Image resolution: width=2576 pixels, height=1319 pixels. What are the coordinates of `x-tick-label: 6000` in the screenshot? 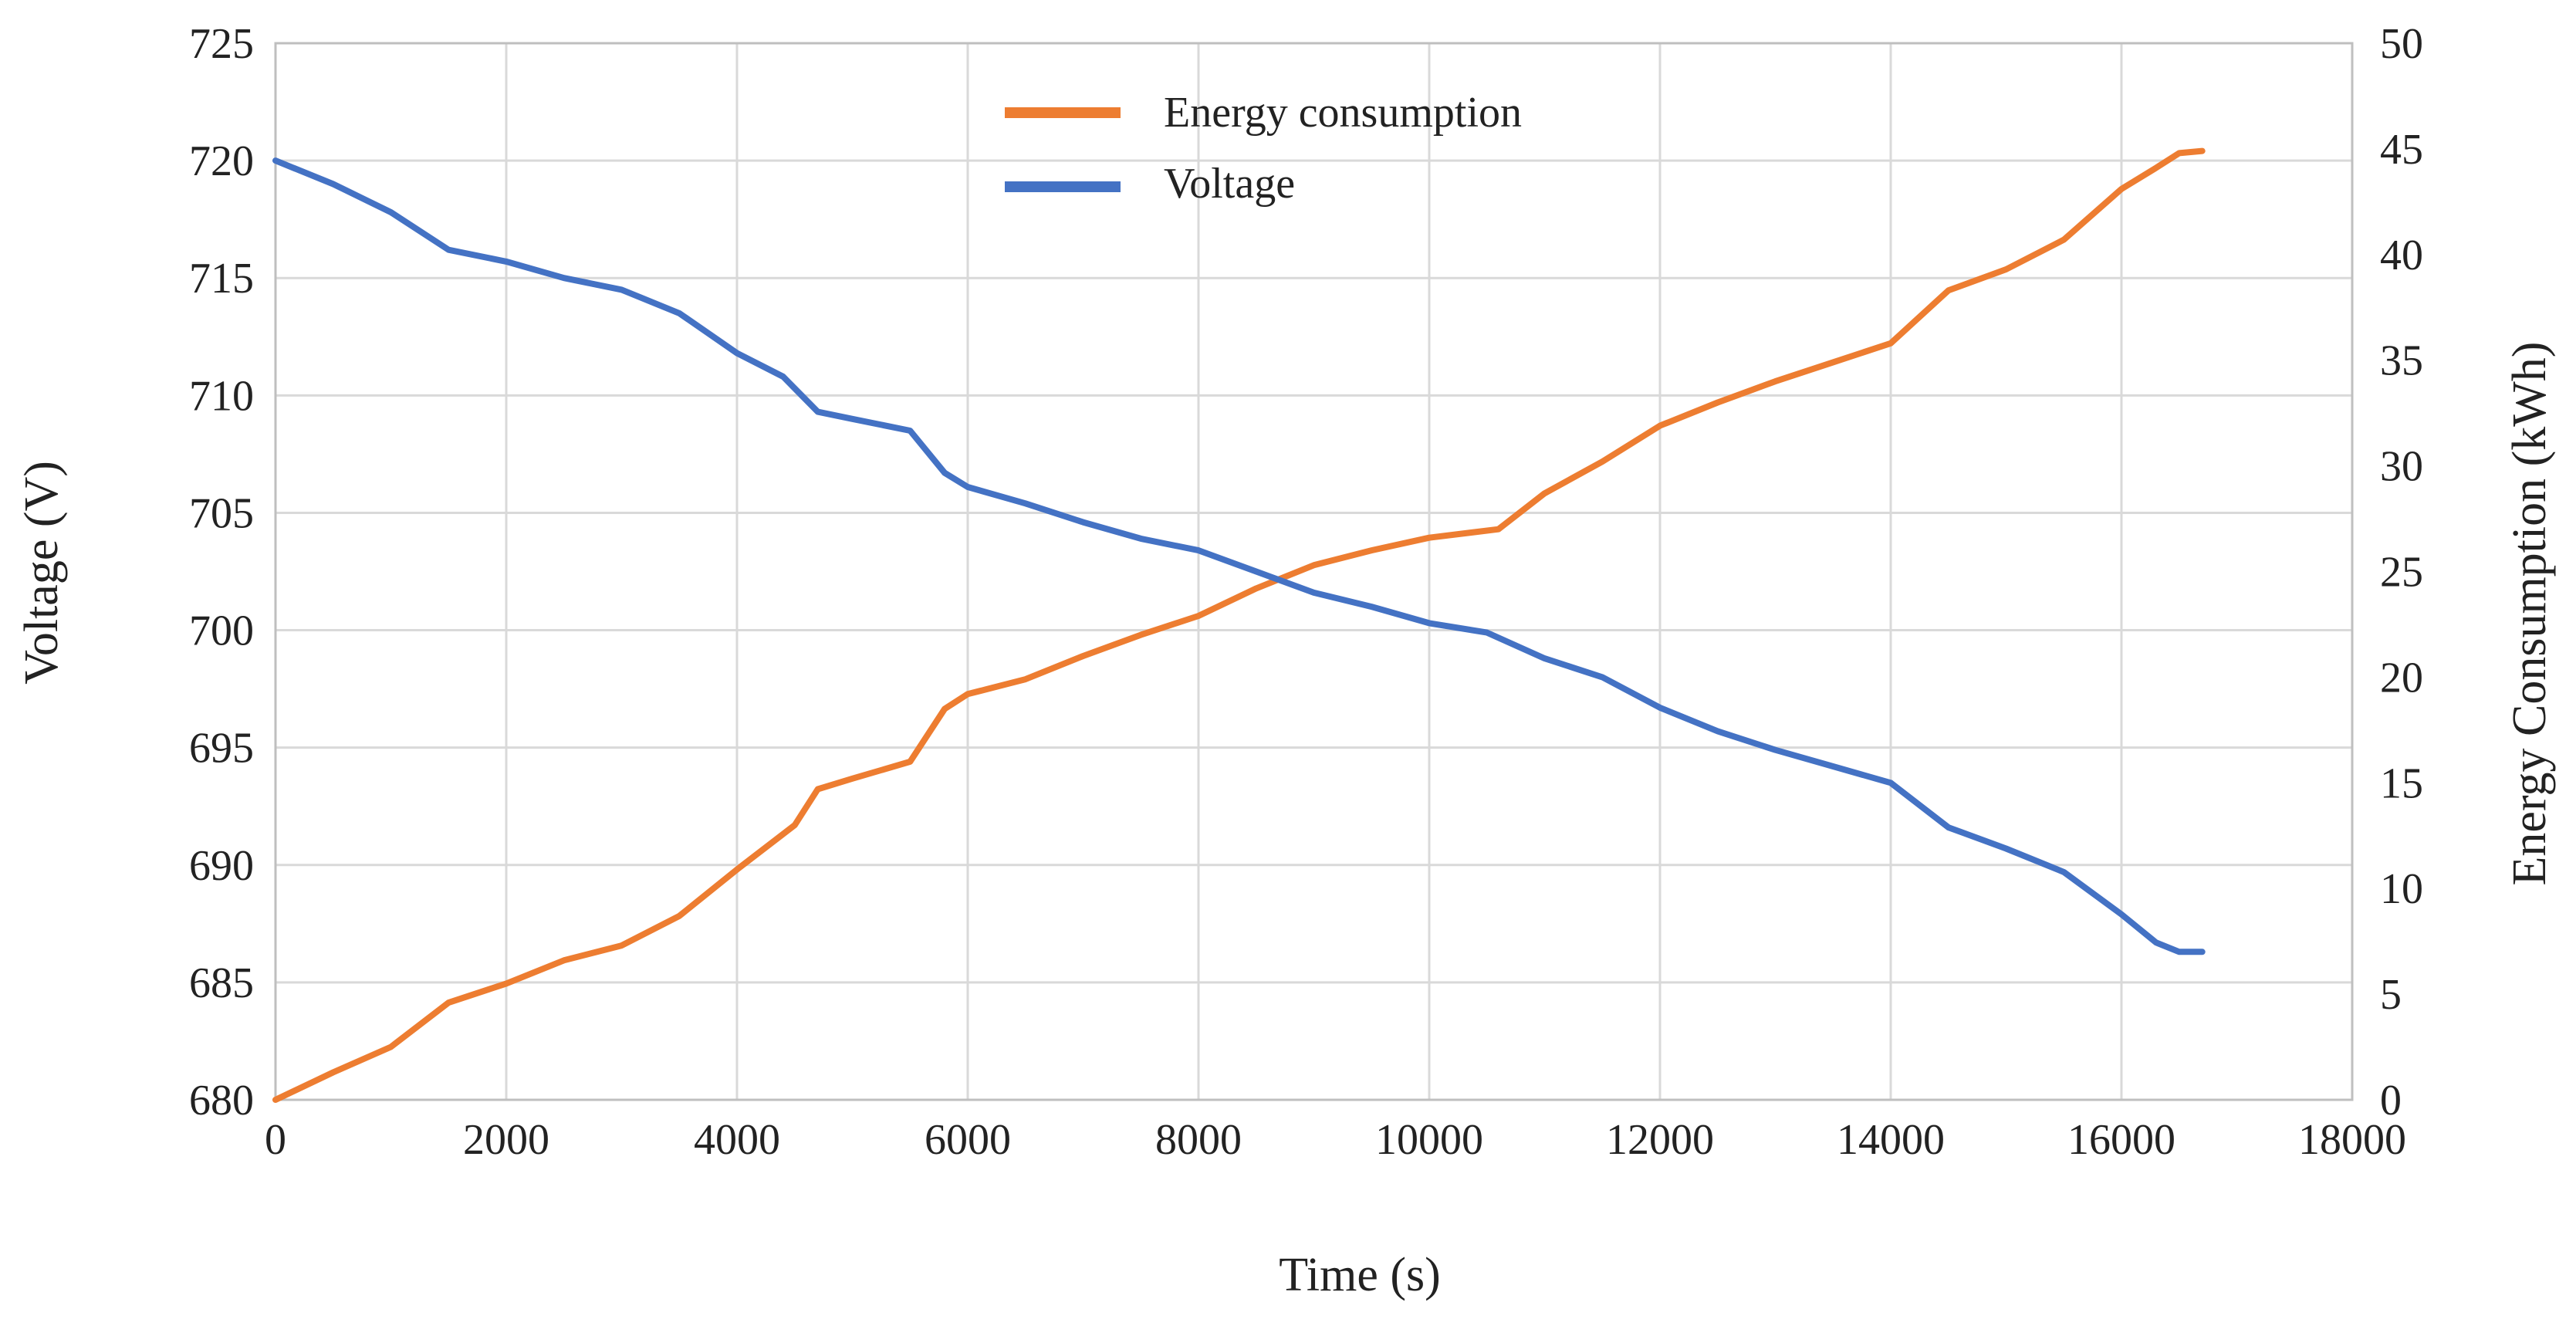 It's located at (968, 1140).